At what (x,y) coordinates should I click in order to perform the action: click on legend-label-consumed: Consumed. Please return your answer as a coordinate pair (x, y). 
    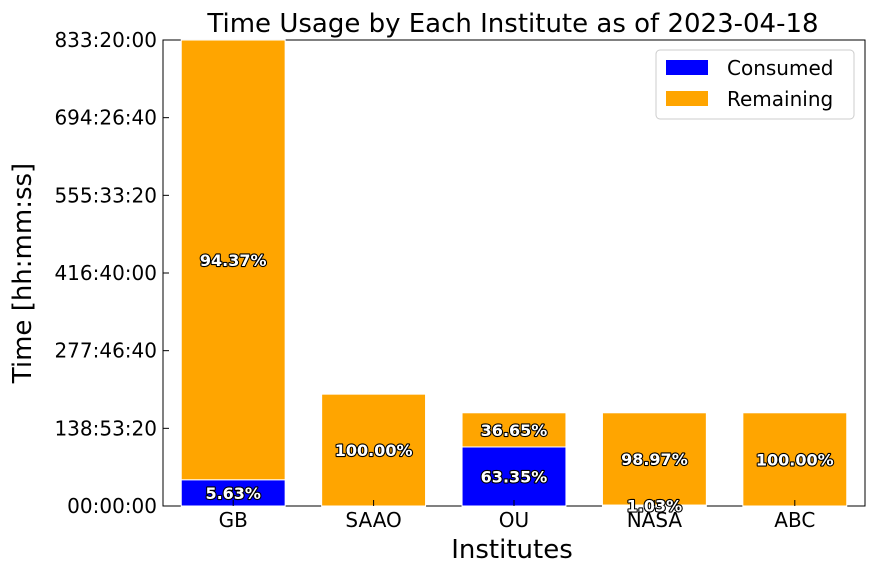
    Looking at the image, I should click on (780, 68).